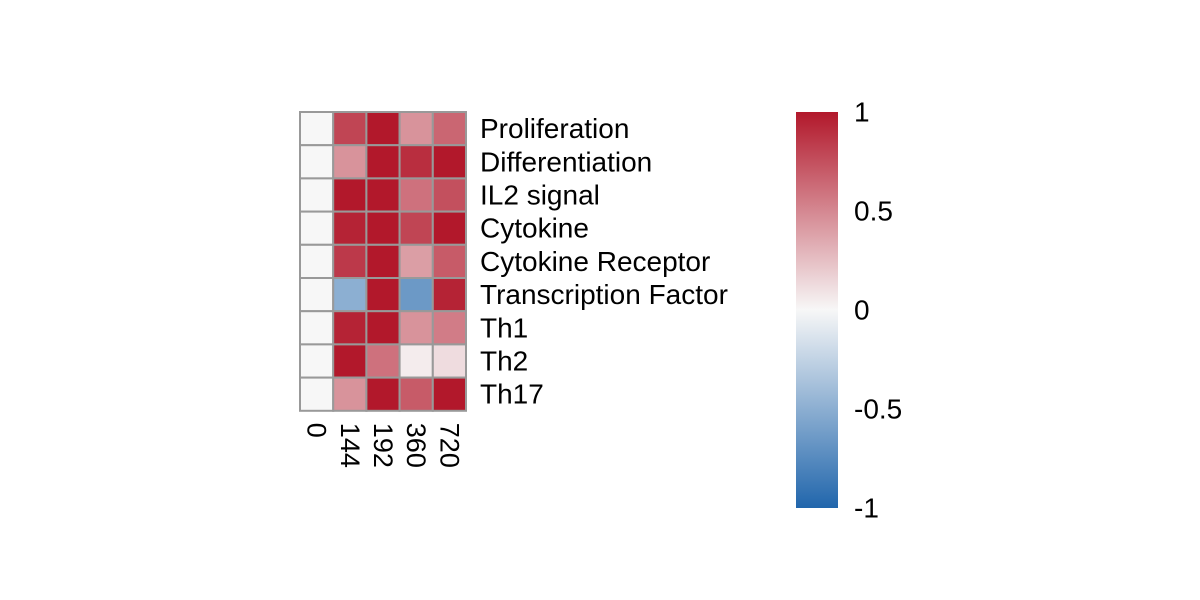 This screenshot has width=1200, height=600. I want to click on row-label: IL2 signal, so click(540, 195).